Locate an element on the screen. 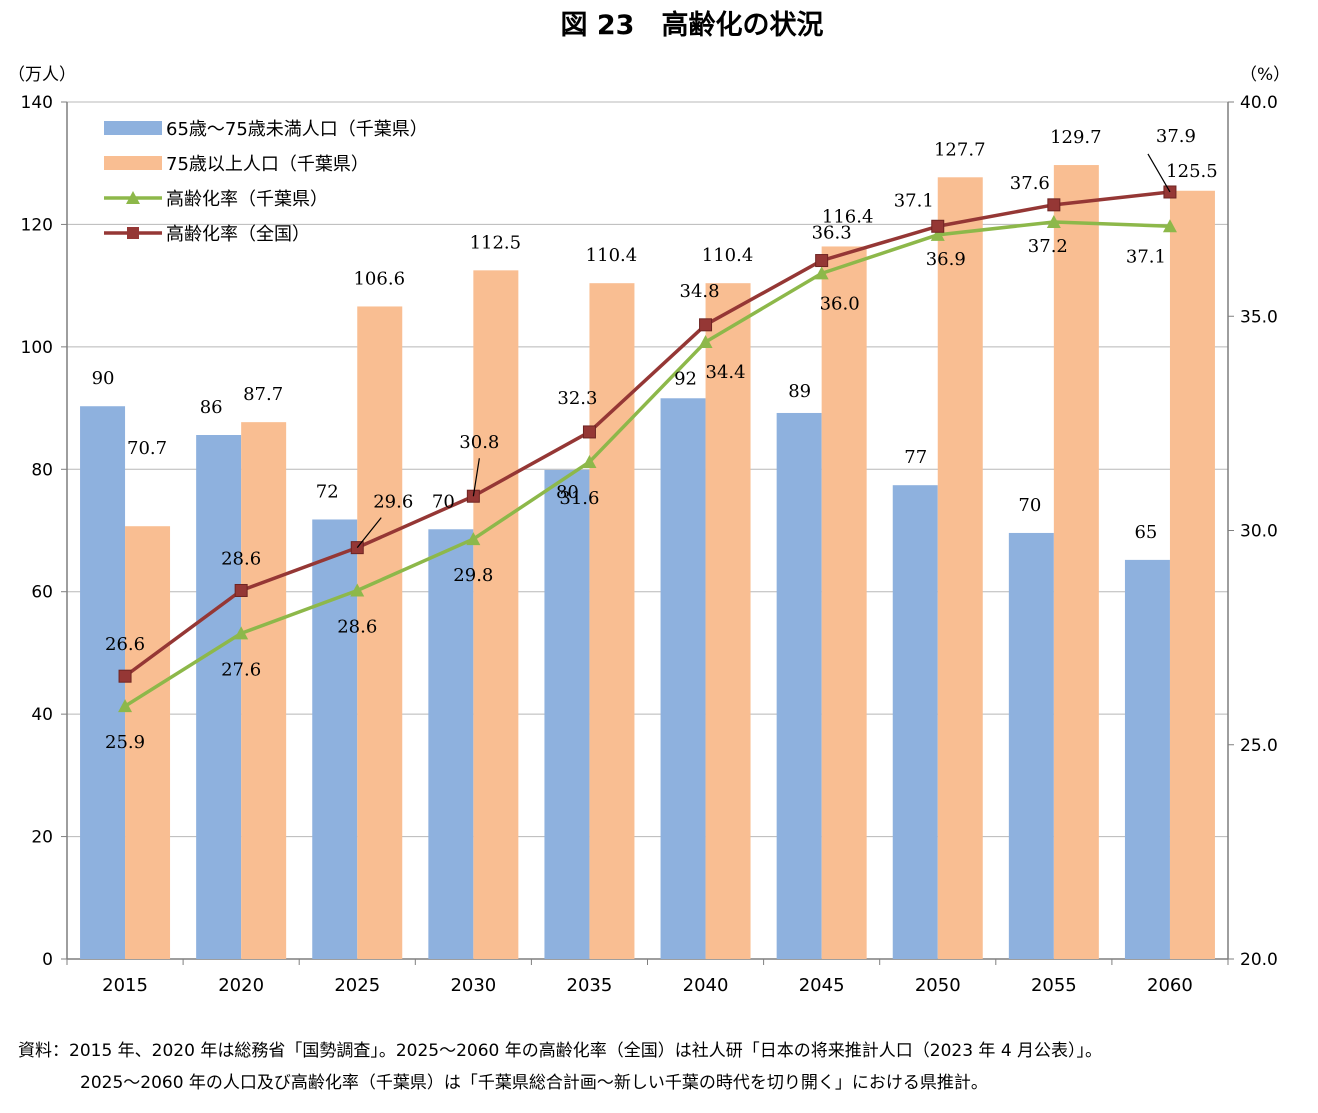 The height and width of the screenshot is (1113, 1318). x-tick-label: 2035 is located at coordinates (590, 985).